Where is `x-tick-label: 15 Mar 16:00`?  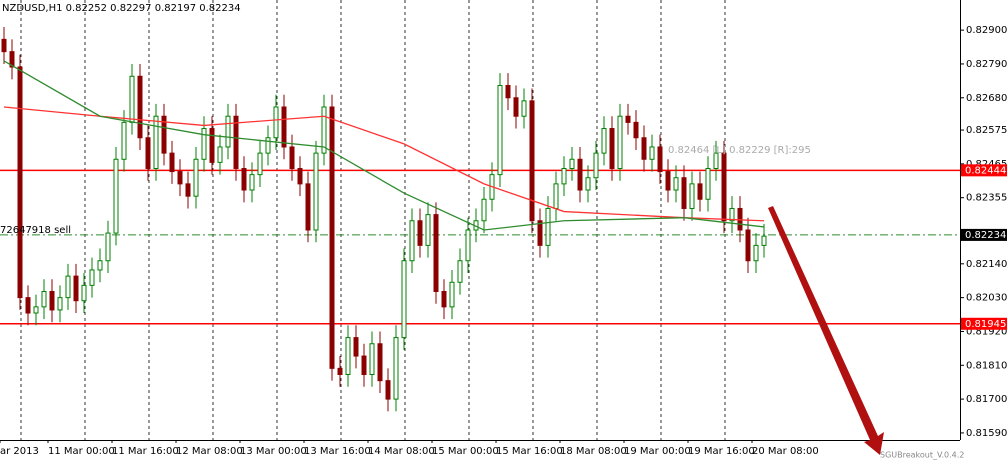
x-tick-label: 15 Mar 16:00 is located at coordinates (529, 451).